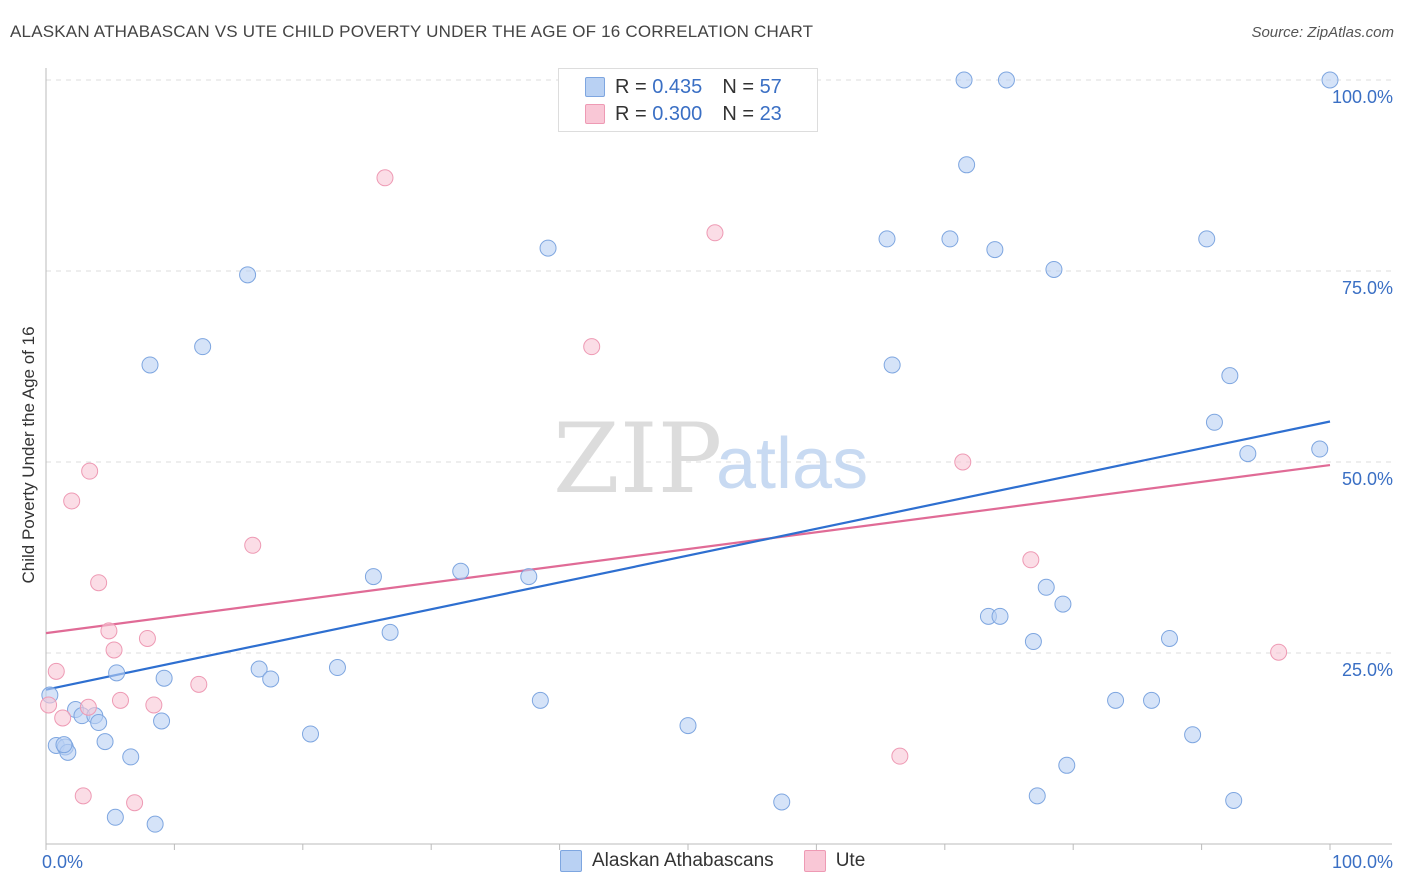 The image size is (1406, 892). Describe the element at coordinates (1322, 32) in the screenshot. I see `source-label: Source: ZipAtlas.com` at that location.